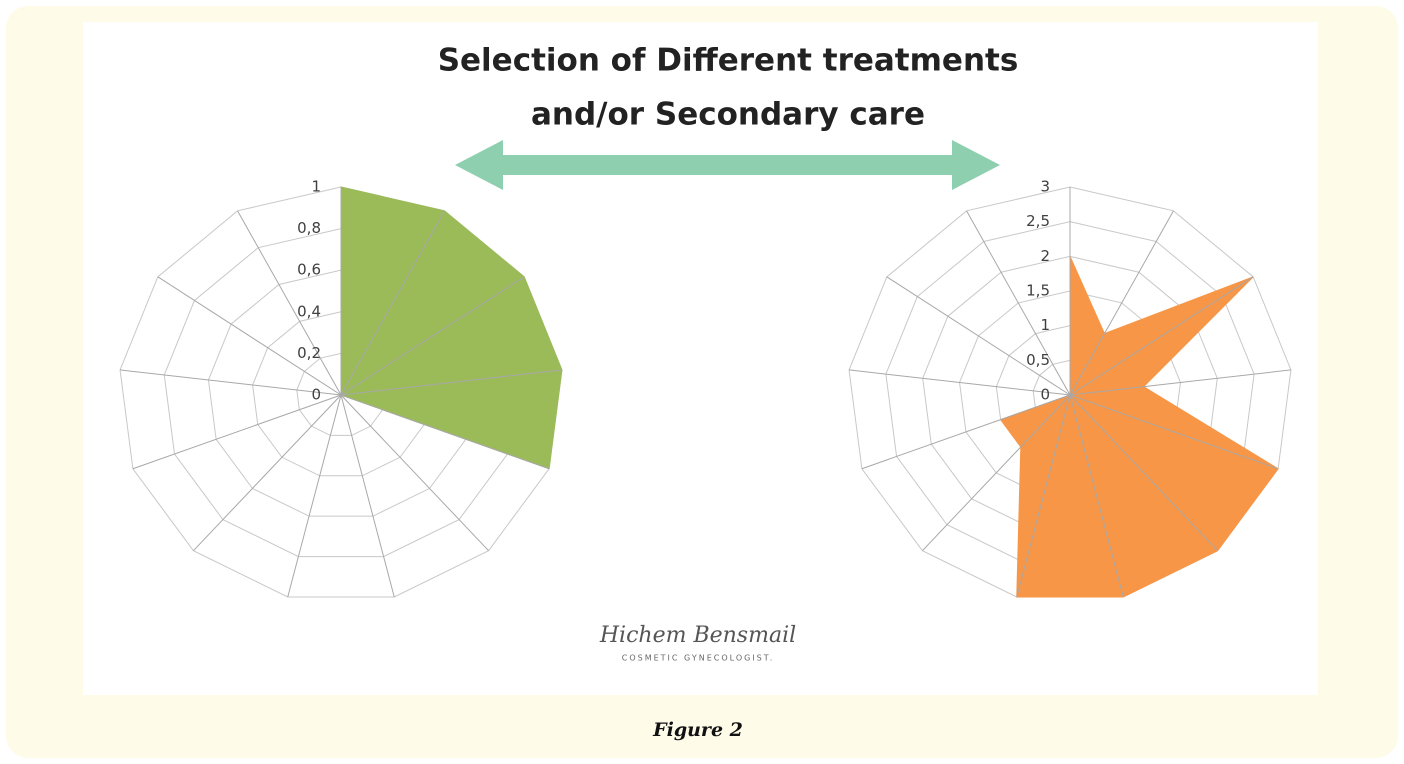  Describe the element at coordinates (309, 353) in the screenshot. I see `tick-label: 0,2` at that location.